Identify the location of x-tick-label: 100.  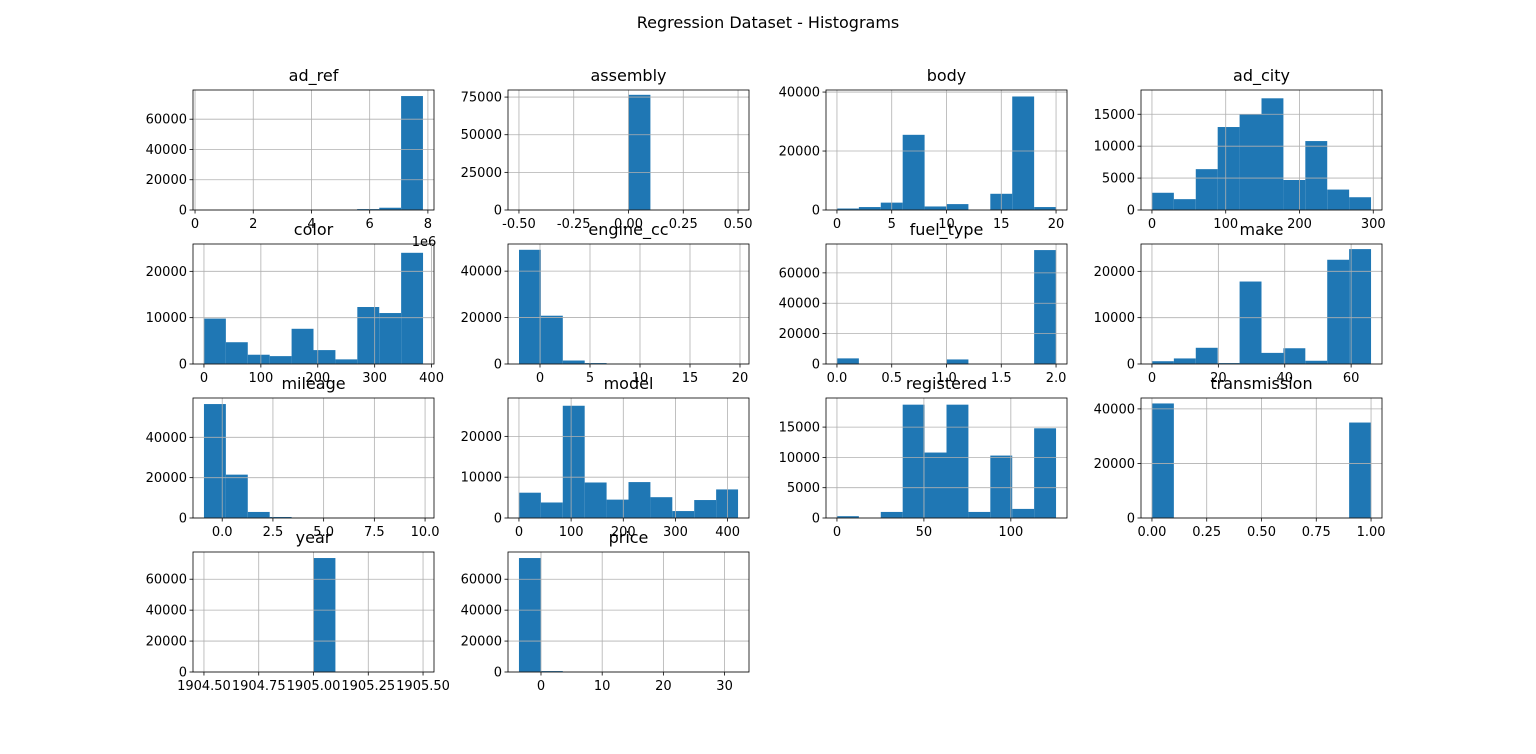
(260, 378).